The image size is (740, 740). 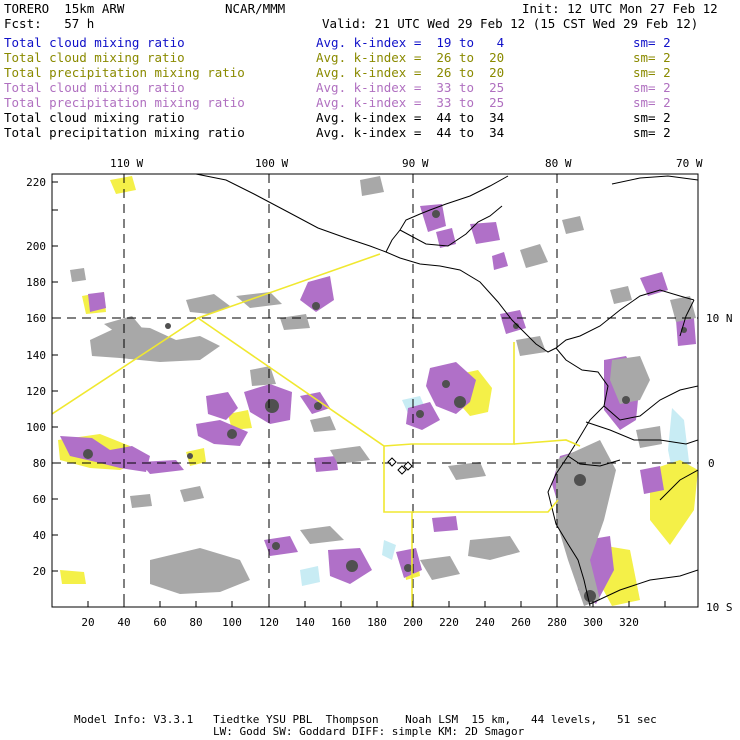 What do you see at coordinates (620, 8) in the screenshot?
I see `init-time: Init: 12 UTC Mon 27 Feb 12` at bounding box center [620, 8].